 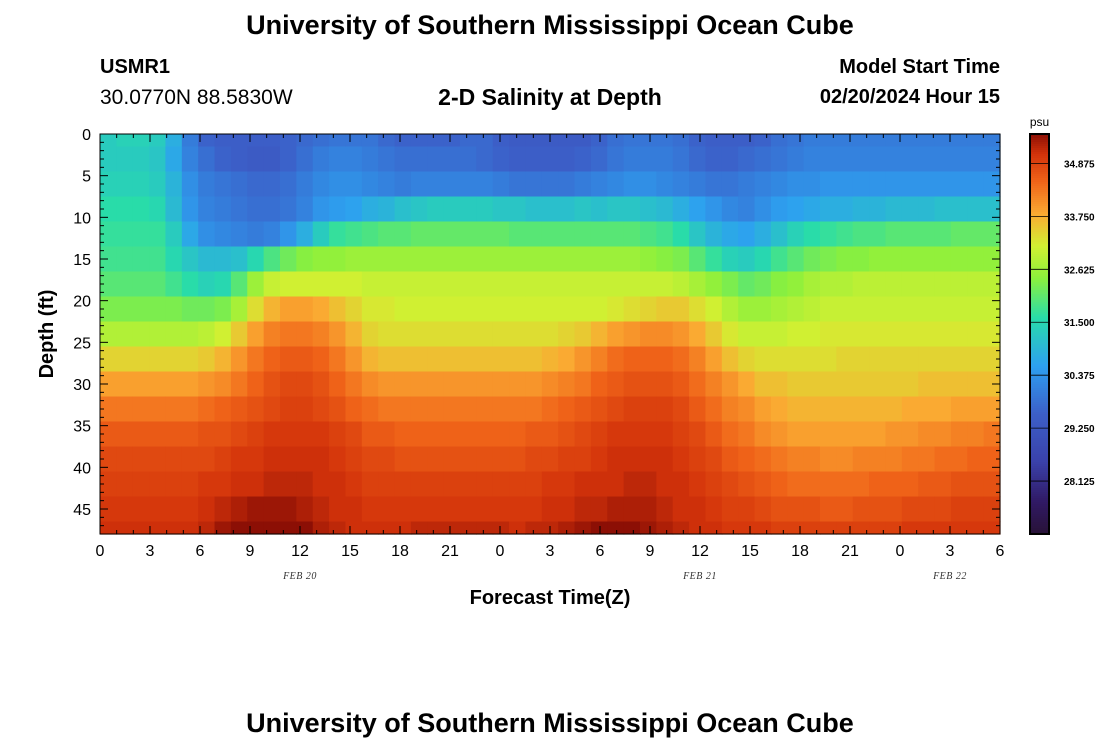 What do you see at coordinates (82, 260) in the screenshot?
I see `y-tick-label: 15` at bounding box center [82, 260].